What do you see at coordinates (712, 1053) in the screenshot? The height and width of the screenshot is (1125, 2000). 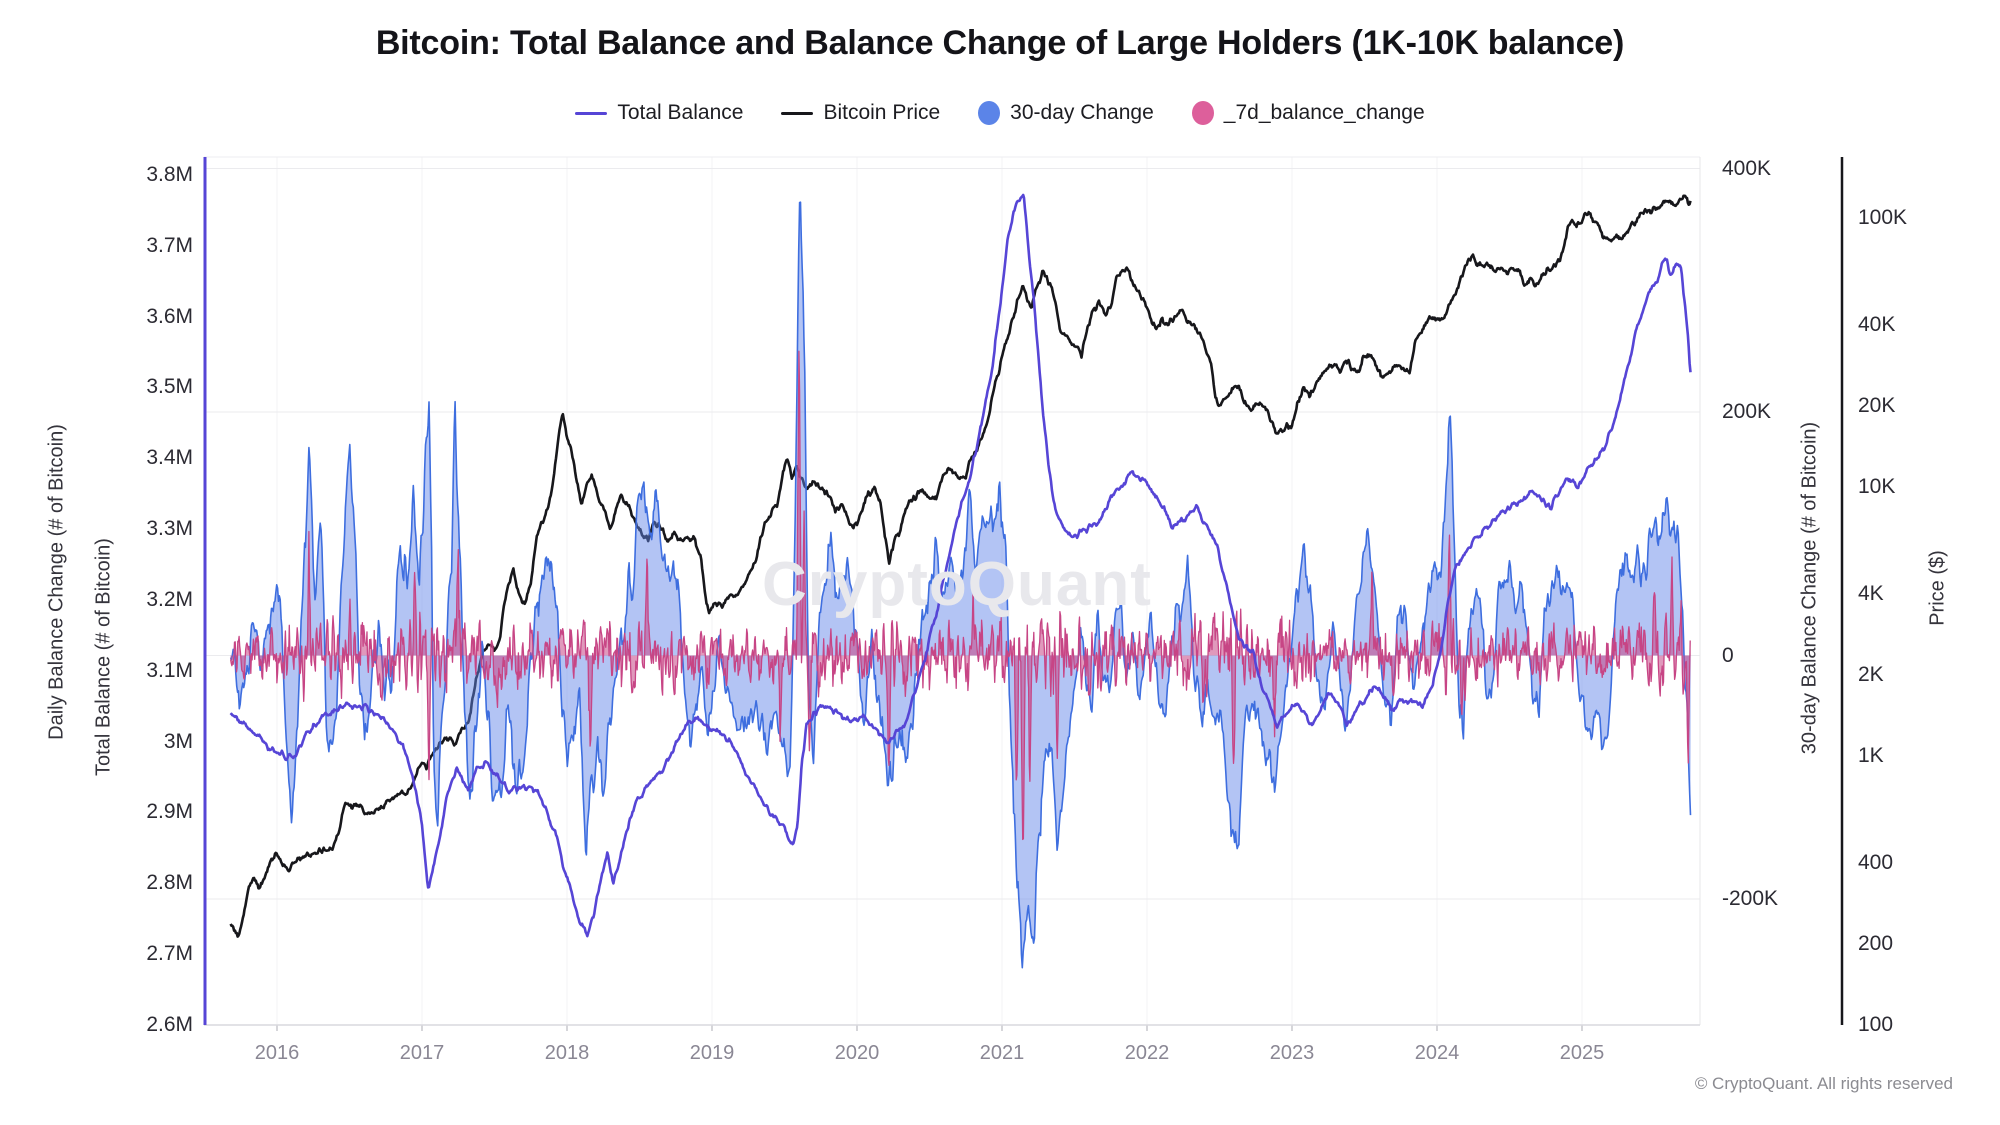 I see `ticks-x-label: 2019` at bounding box center [712, 1053].